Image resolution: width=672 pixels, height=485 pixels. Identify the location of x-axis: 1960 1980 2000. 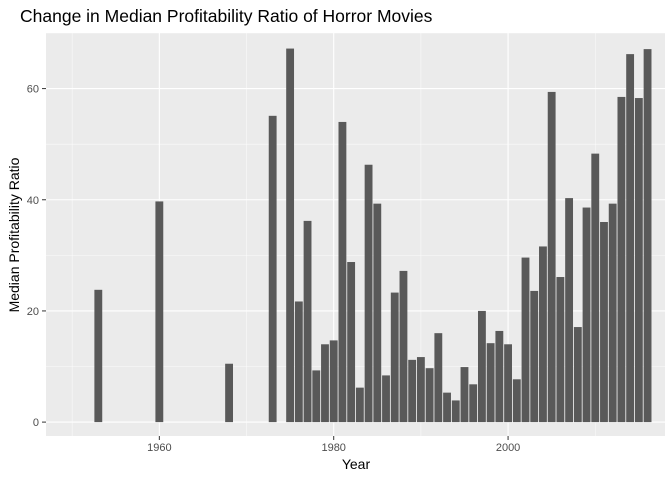
(333, 445).